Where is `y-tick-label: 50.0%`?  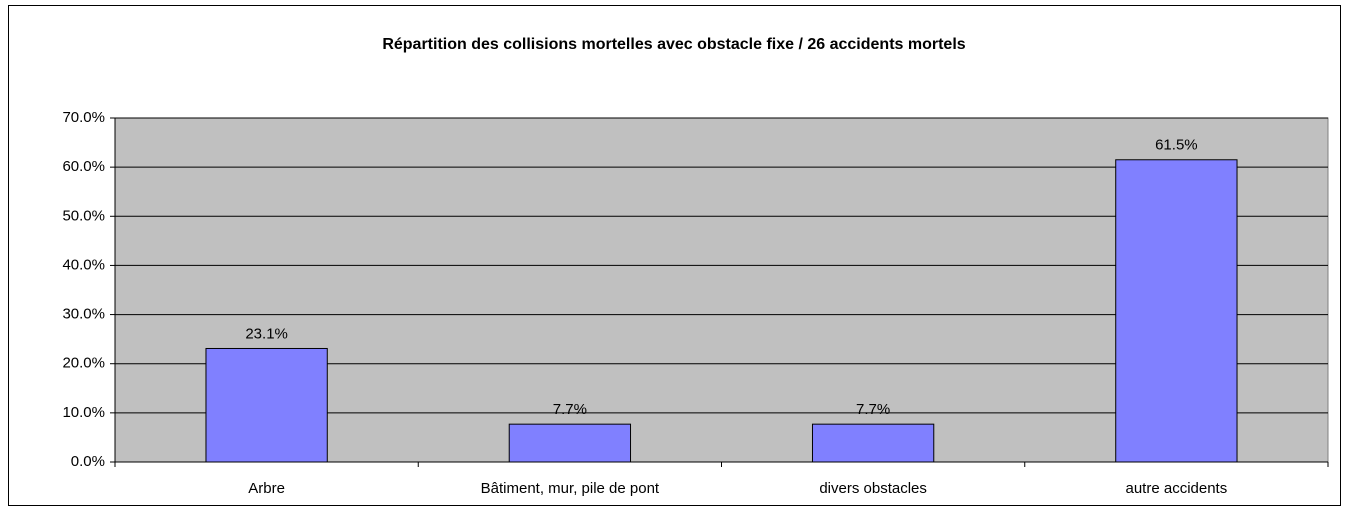 y-tick-label: 50.0% is located at coordinates (83, 215).